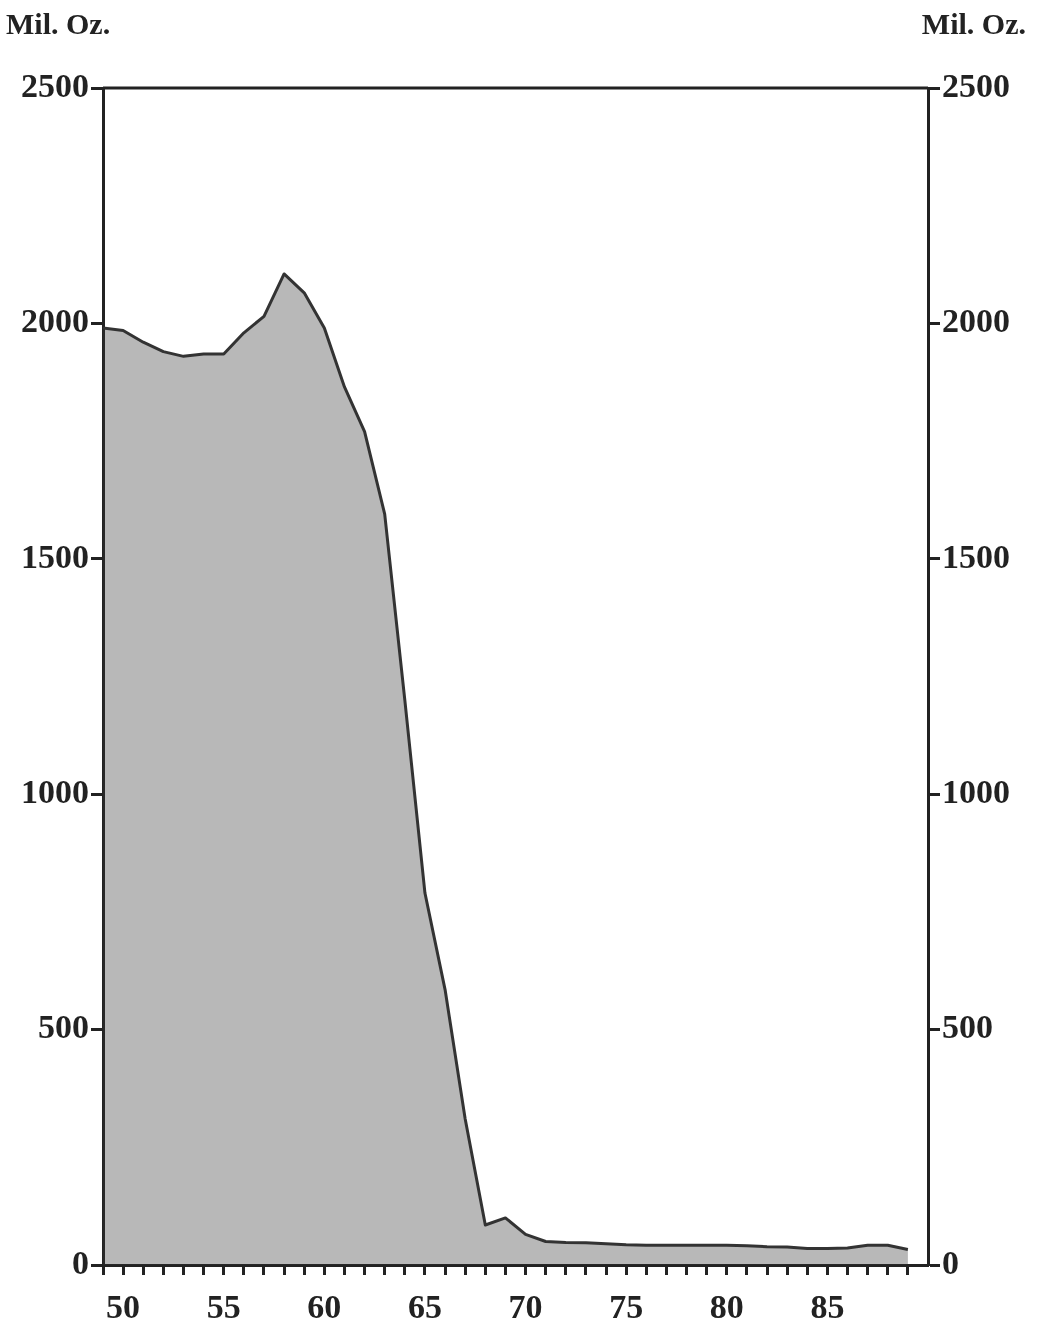 This screenshot has width=1042, height=1339. I want to click on y2-tick-label: 1000, so click(976, 791).